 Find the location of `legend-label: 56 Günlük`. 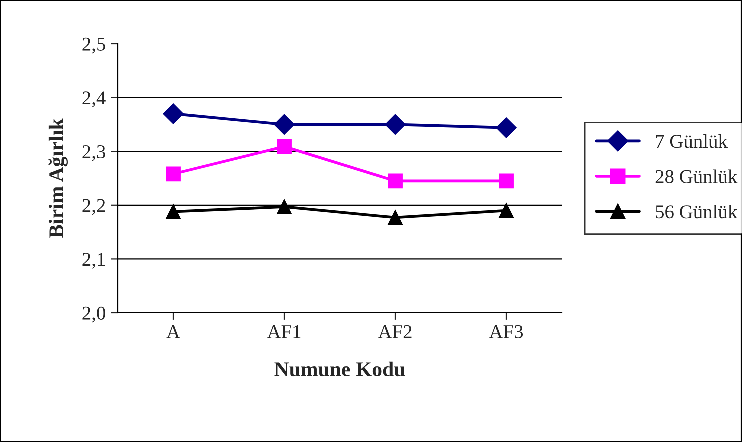

legend-label: 56 Günlük is located at coordinates (697, 211).